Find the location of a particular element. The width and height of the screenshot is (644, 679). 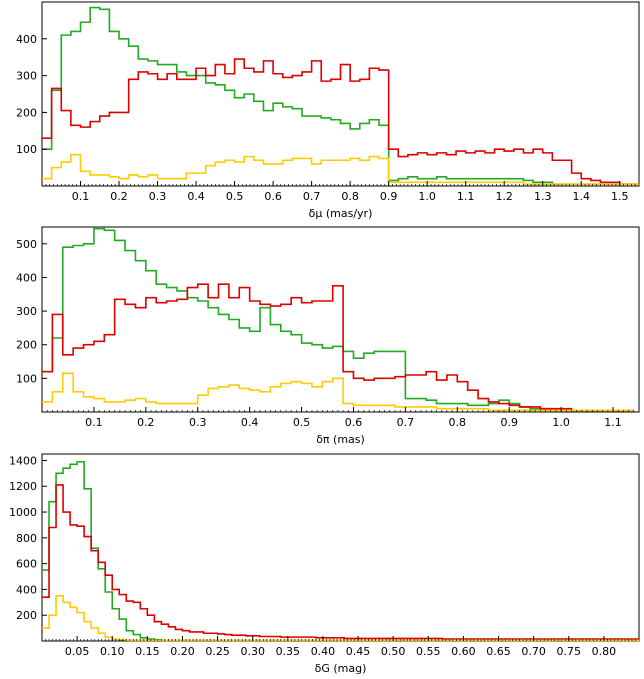

x-axis-title: δμ (mas/yr) is located at coordinates (341, 213).